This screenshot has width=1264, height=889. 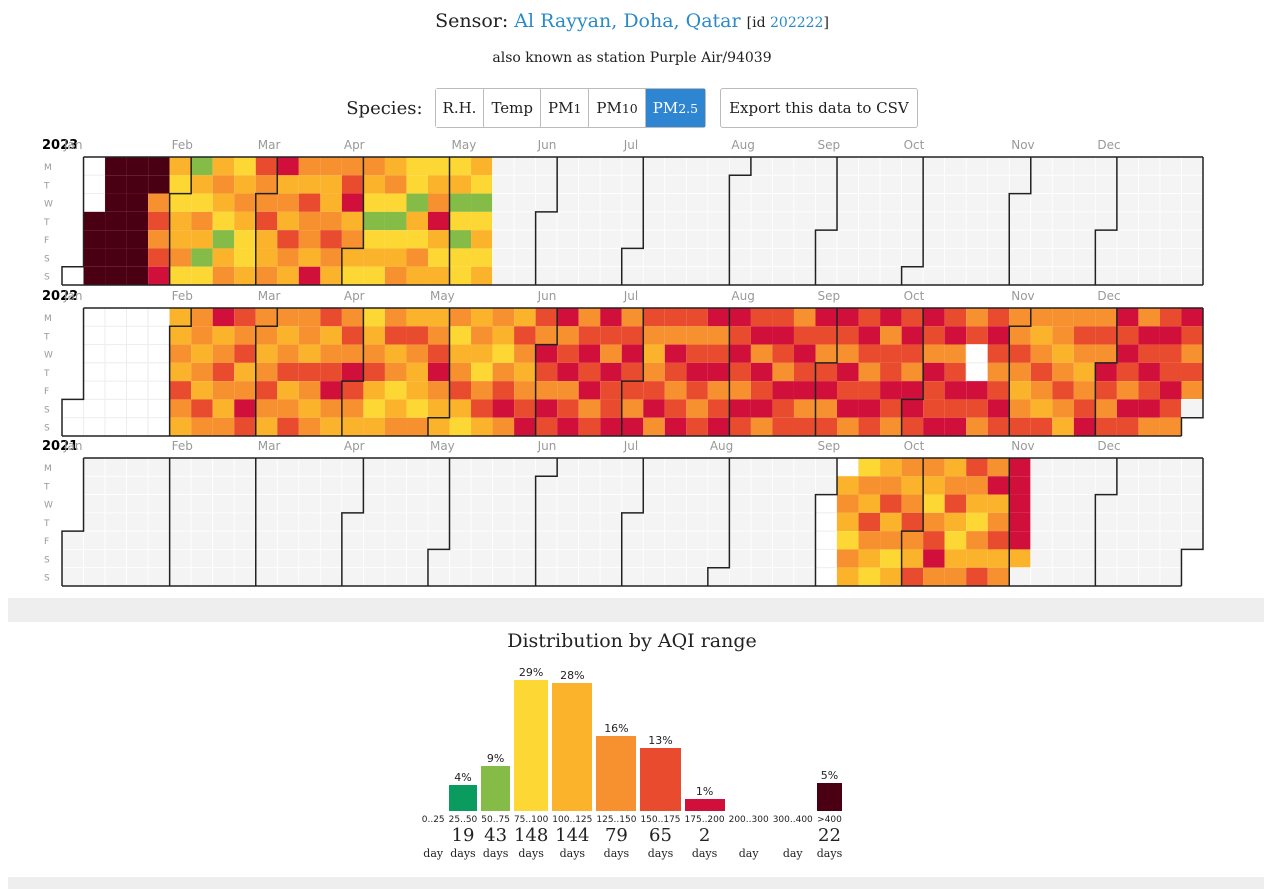 I want to click on percent-label: 9%, so click(x=495, y=758).